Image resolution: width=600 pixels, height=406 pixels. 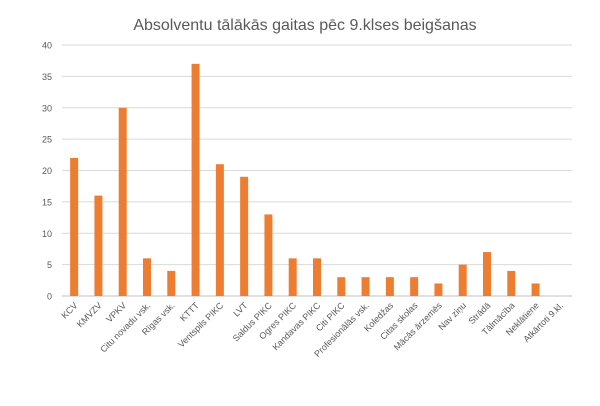 I want to click on y-tick-label: 20, so click(x=47, y=171).